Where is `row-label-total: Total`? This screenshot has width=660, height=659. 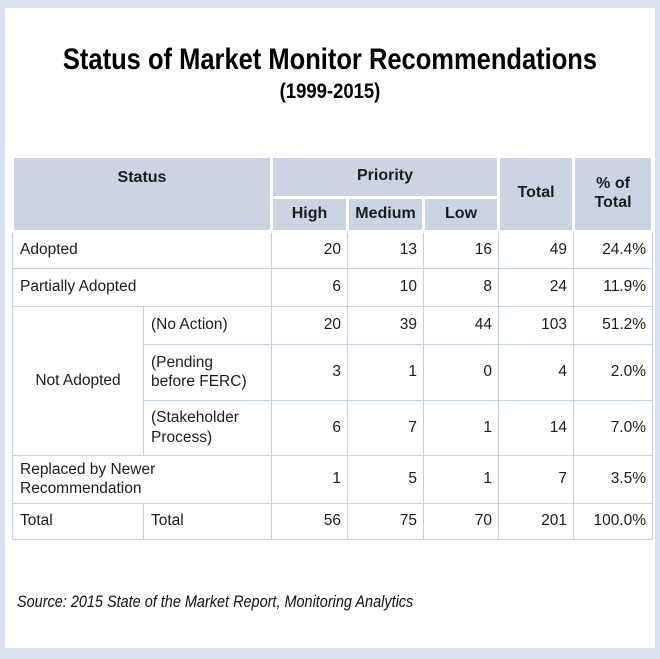
row-label-total: Total is located at coordinates (78, 521).